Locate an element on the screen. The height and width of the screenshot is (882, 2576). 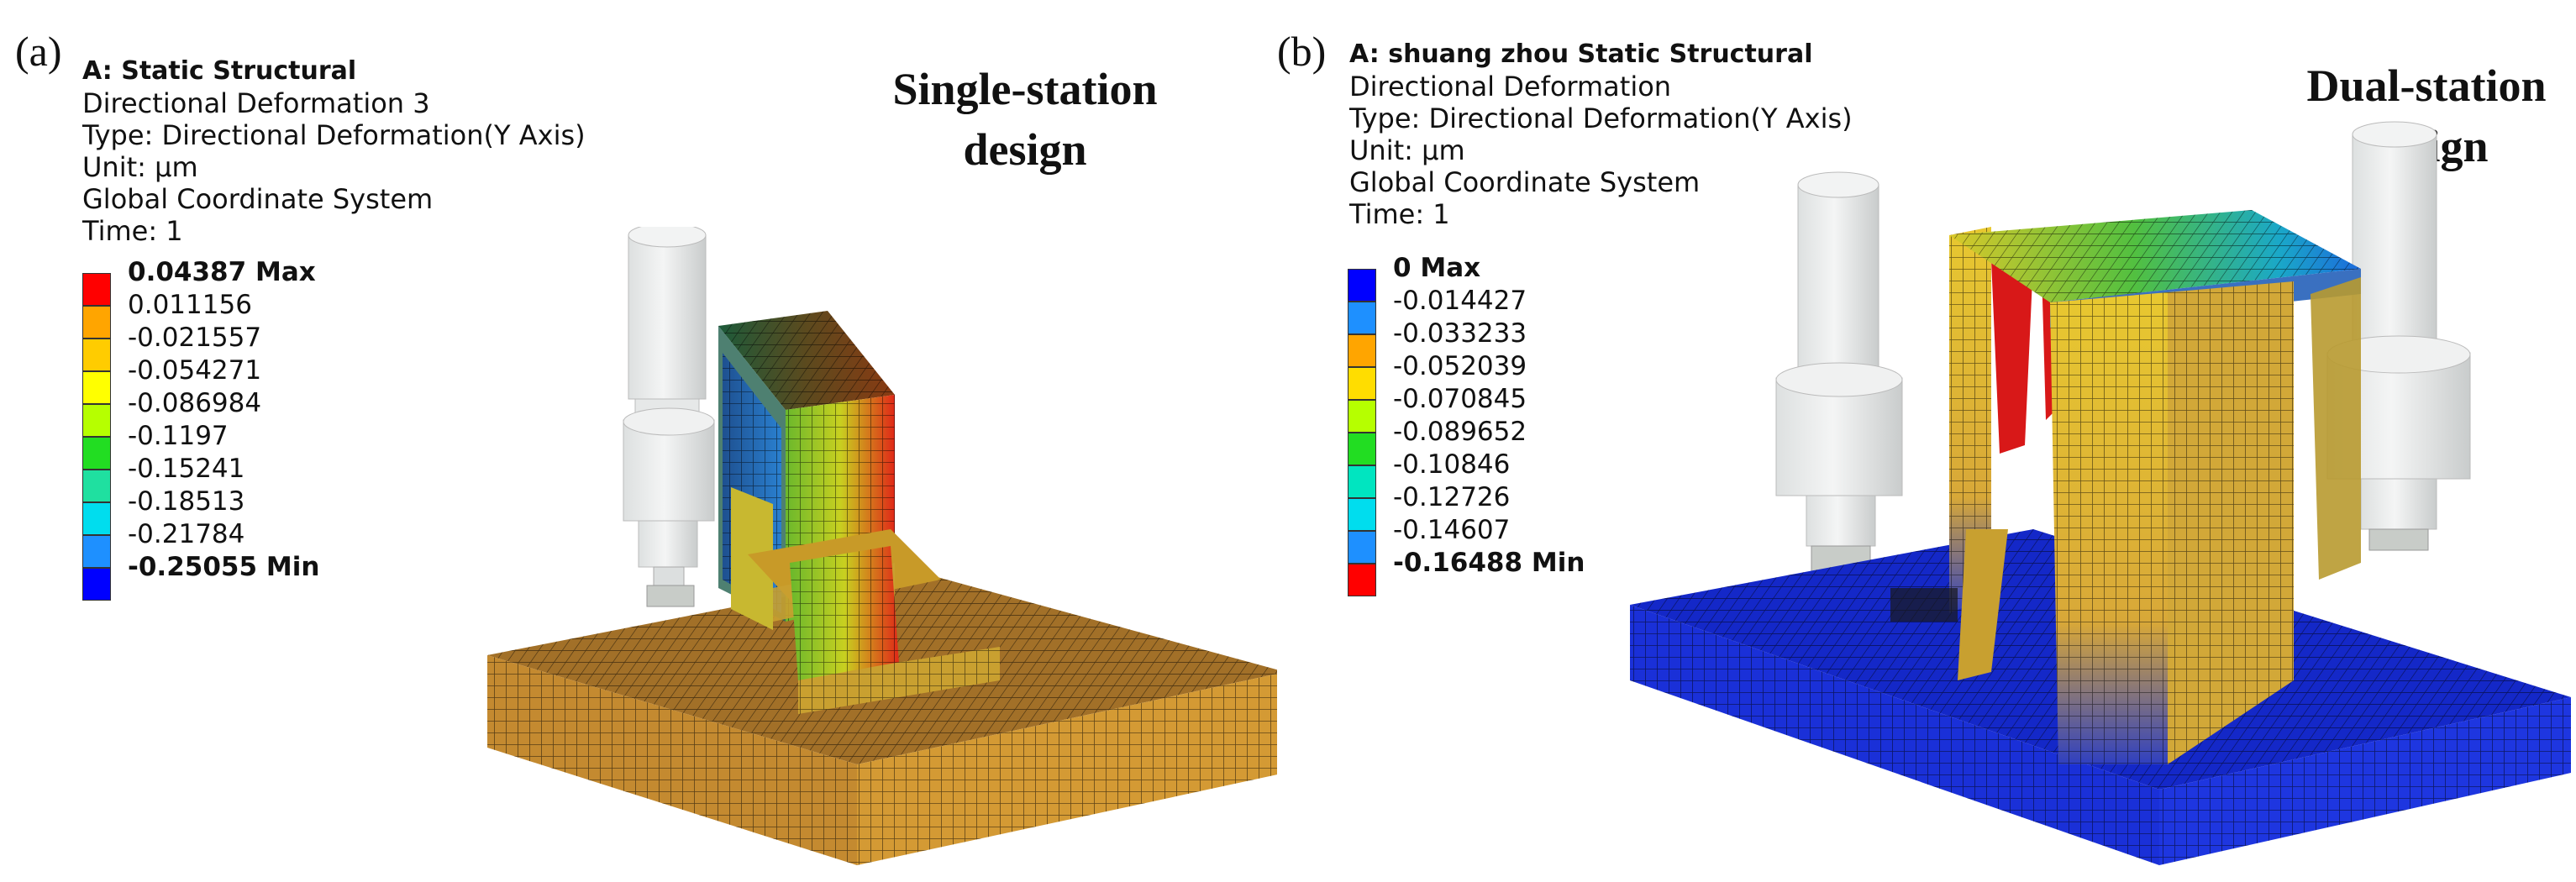
legend-entry: -0.086984 is located at coordinates (258, 413).